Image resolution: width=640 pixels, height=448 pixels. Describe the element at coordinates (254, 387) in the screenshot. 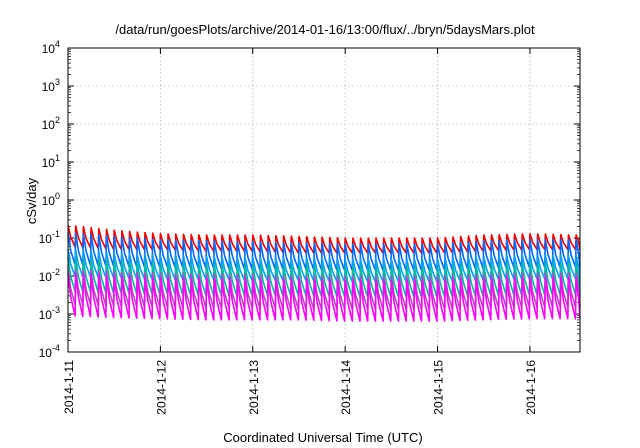

I see `x-tick-label: 2014-1-13` at that location.